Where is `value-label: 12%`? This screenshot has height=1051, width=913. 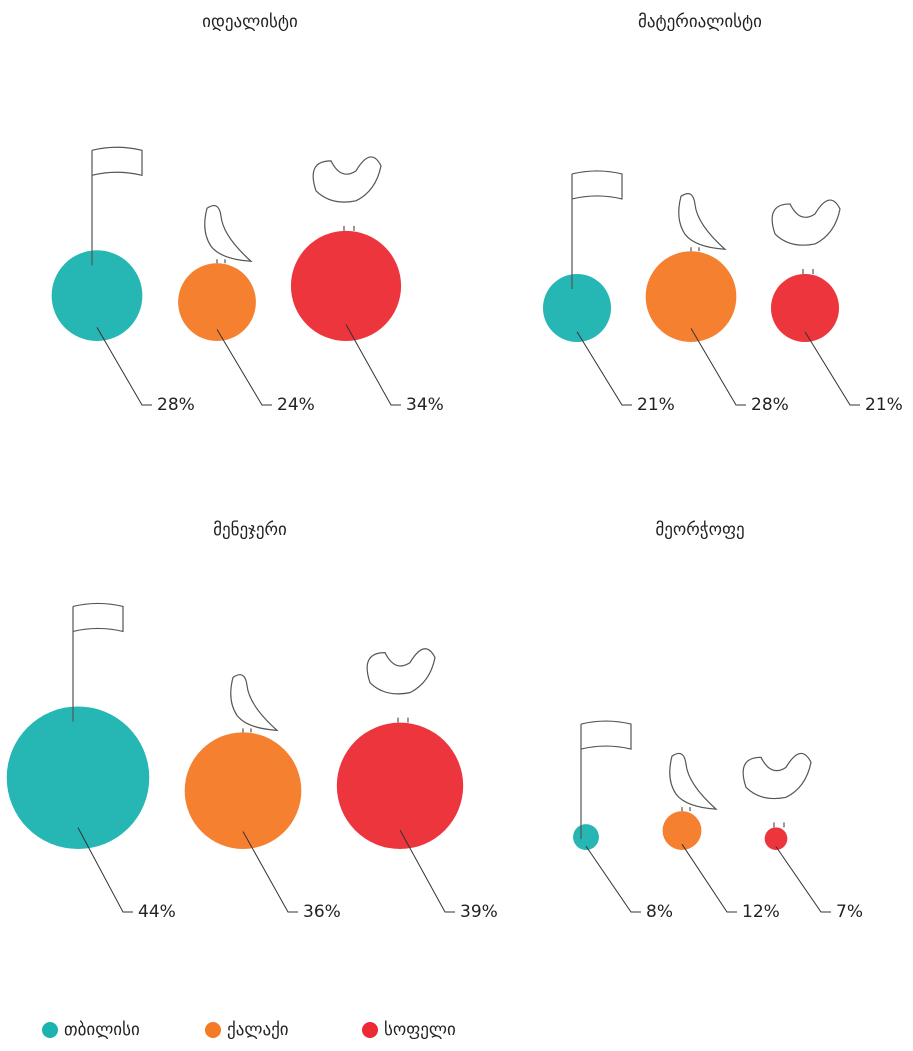
value-label: 12% is located at coordinates (761, 912).